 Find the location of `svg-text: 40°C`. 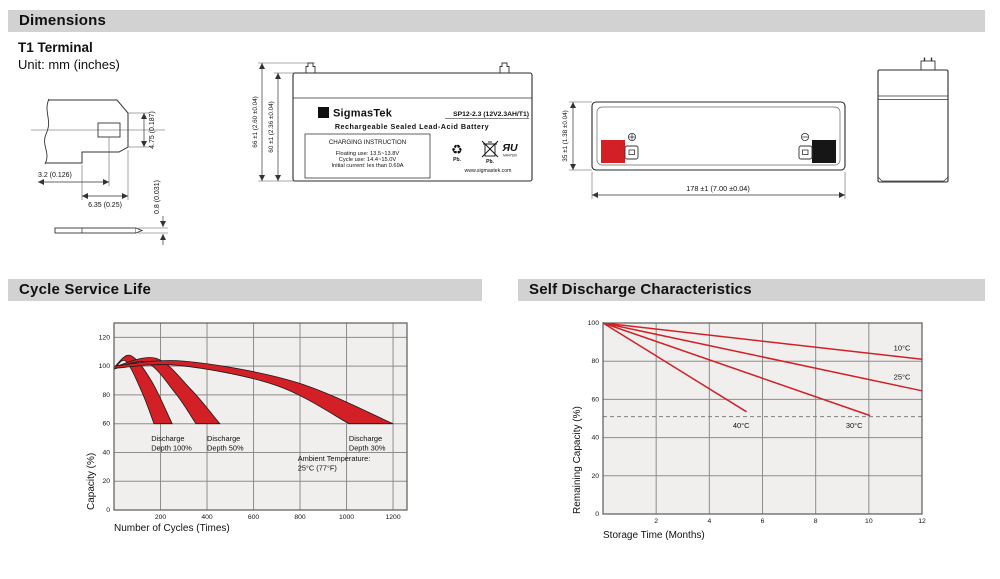

svg-text: 40°C is located at coordinates (741, 425).